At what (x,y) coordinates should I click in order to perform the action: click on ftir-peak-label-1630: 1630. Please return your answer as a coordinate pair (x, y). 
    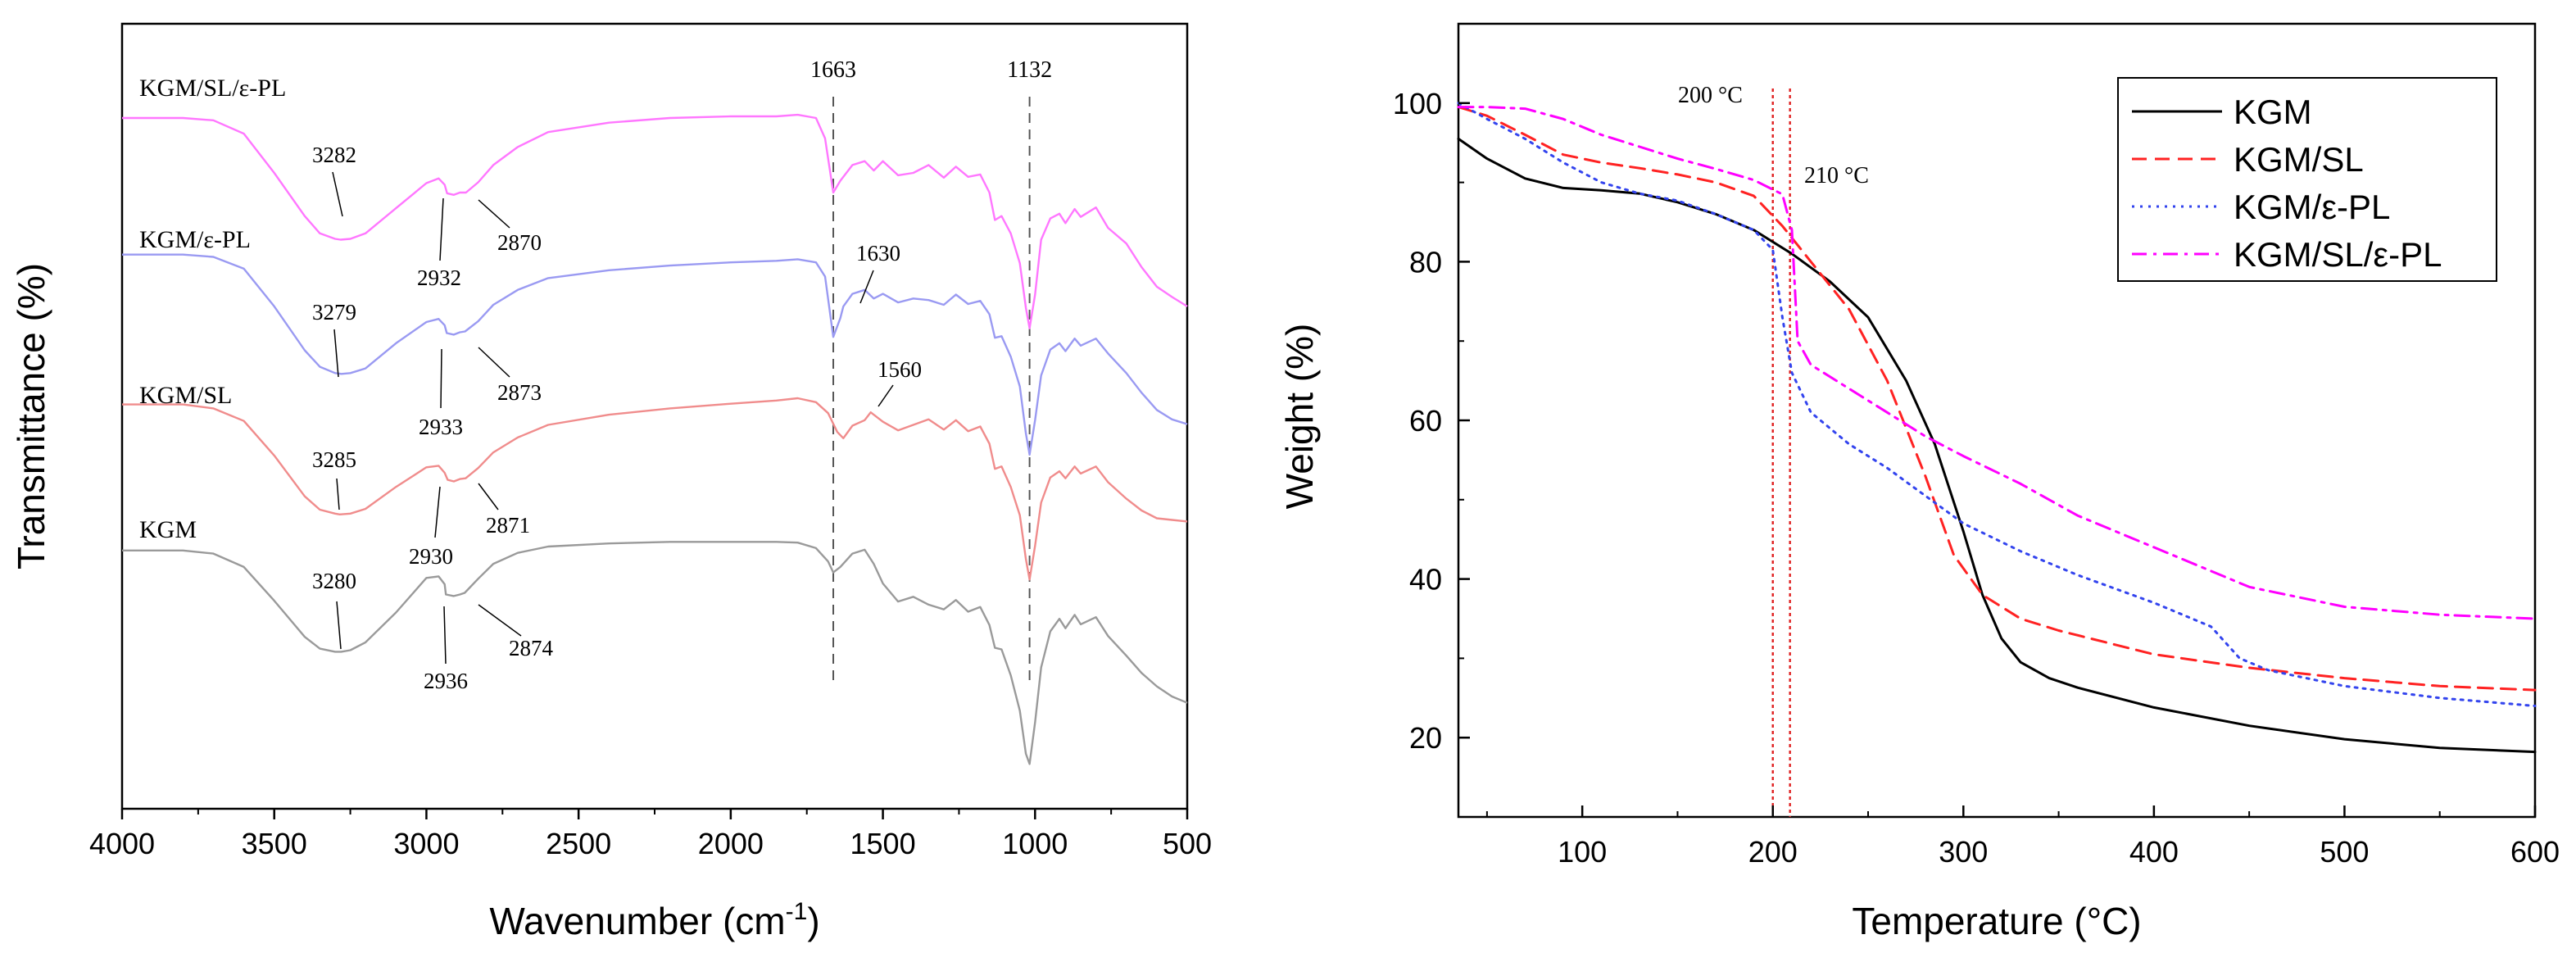
    Looking at the image, I should click on (878, 253).